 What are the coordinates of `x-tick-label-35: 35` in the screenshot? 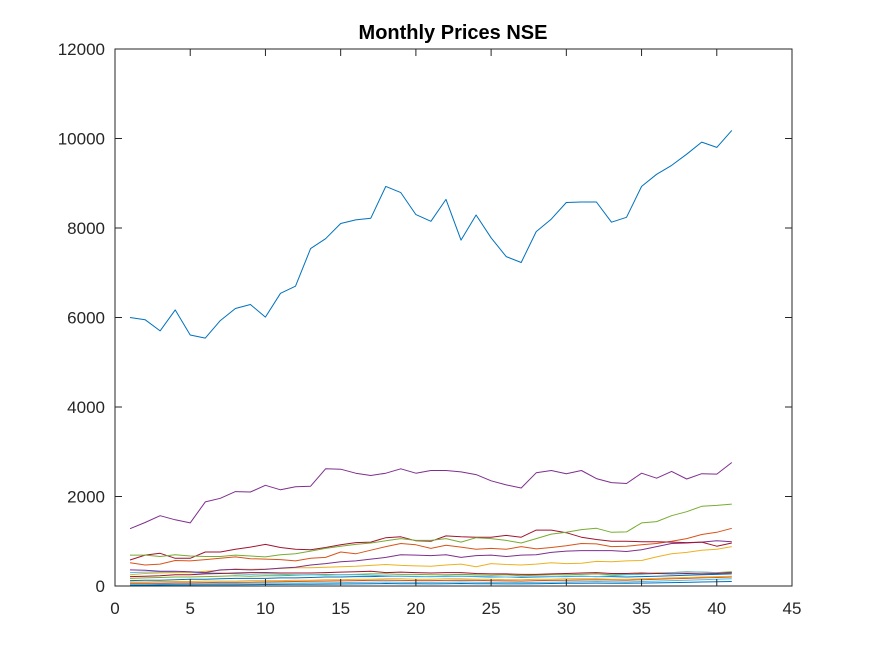 It's located at (641, 608).